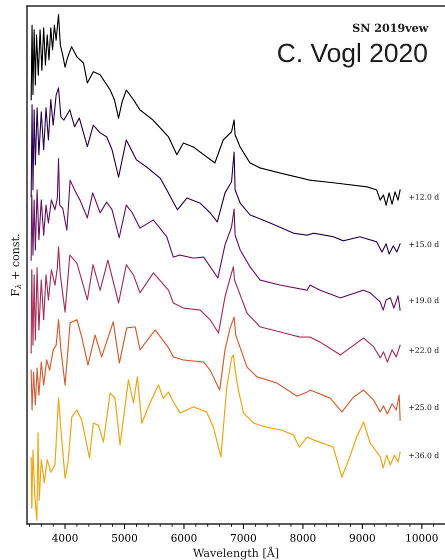  What do you see at coordinates (65, 538) in the screenshot?
I see `x-tick-label: 4000` at bounding box center [65, 538].